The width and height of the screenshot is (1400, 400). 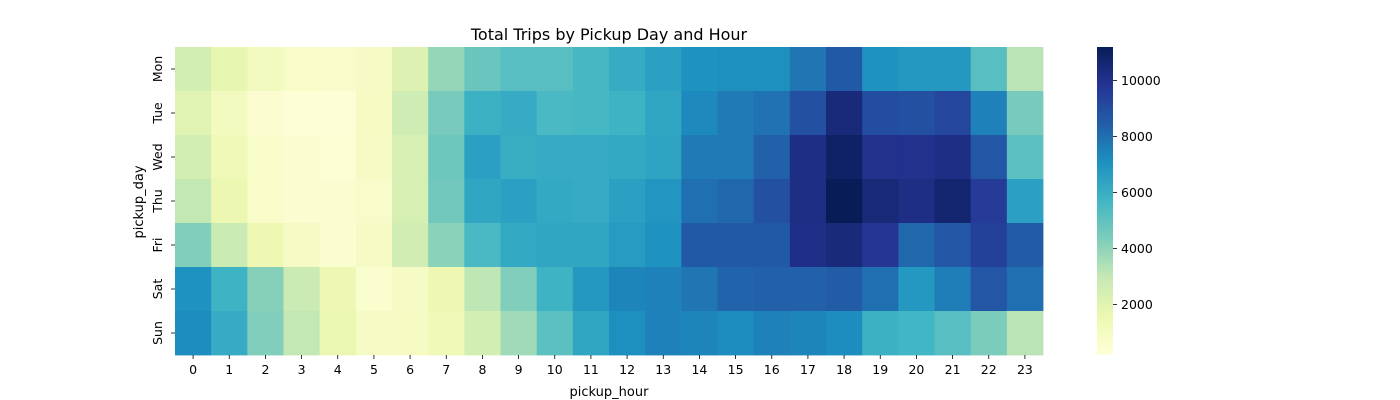 What do you see at coordinates (609, 34) in the screenshot?
I see `chart-title: Total Trips by Pickup Day and Hour` at bounding box center [609, 34].